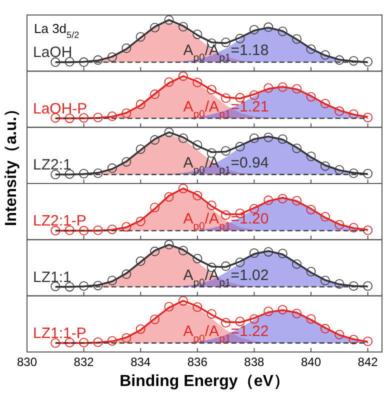  What do you see at coordinates (197, 362) in the screenshot?
I see `x-tick-label: 836` at bounding box center [197, 362].